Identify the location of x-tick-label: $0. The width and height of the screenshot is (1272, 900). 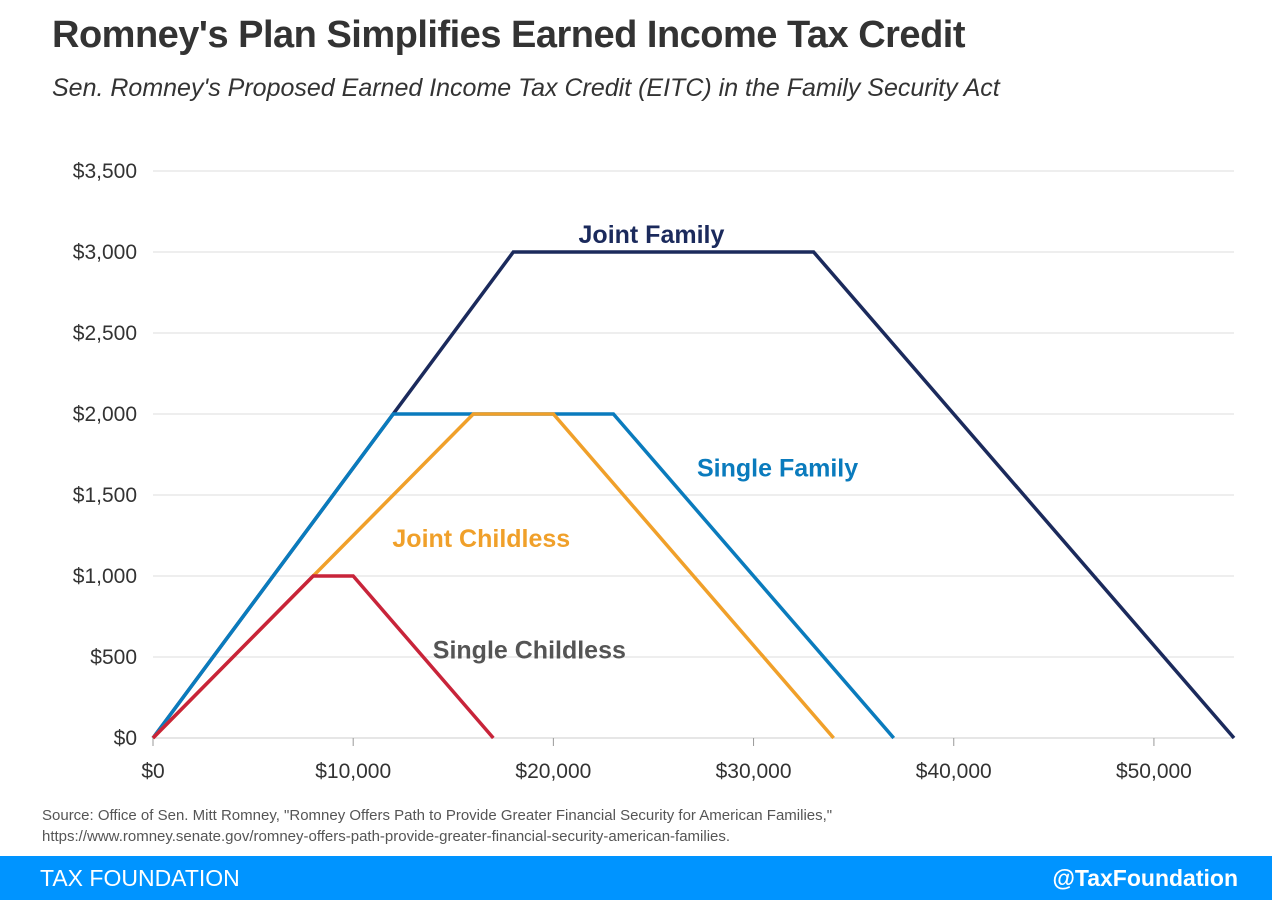
(152, 771).